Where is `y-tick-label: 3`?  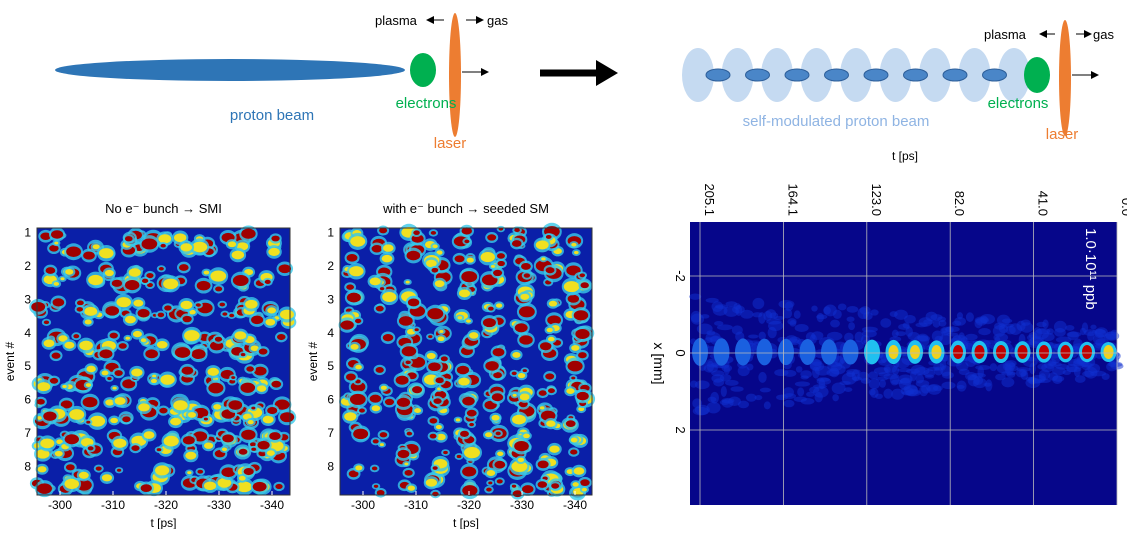 y-tick-label: 3 is located at coordinates (27, 299).